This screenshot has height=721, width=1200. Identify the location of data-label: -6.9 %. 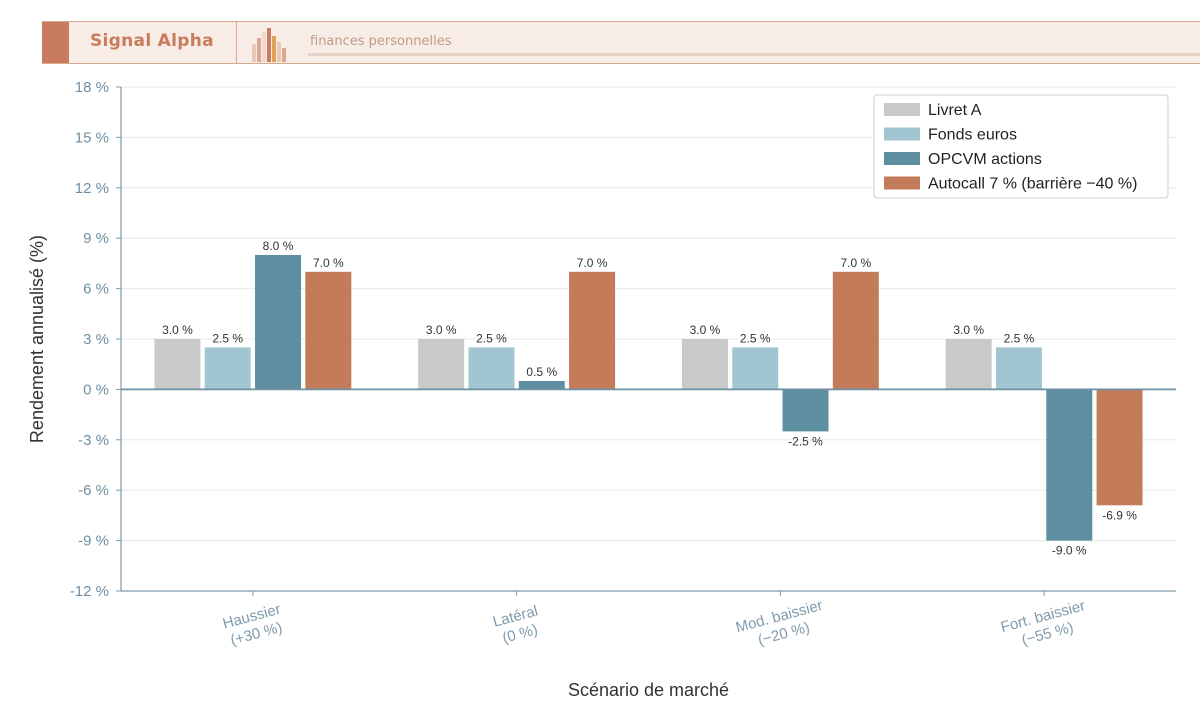
(1119, 515).